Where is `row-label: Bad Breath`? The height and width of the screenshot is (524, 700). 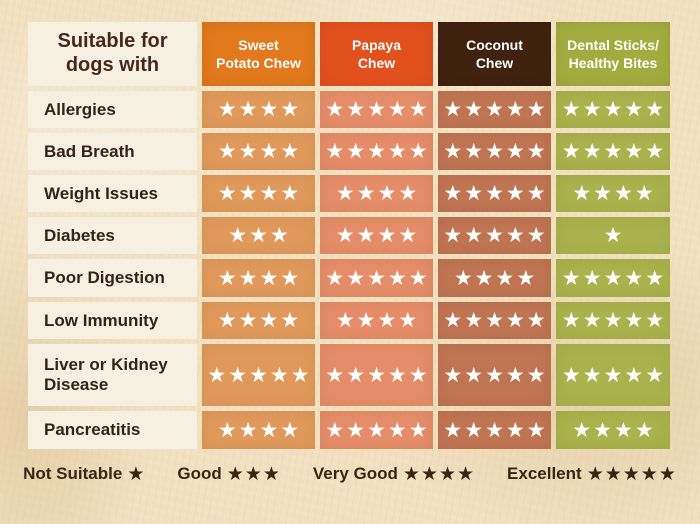 row-label: Bad Breath is located at coordinates (112, 151).